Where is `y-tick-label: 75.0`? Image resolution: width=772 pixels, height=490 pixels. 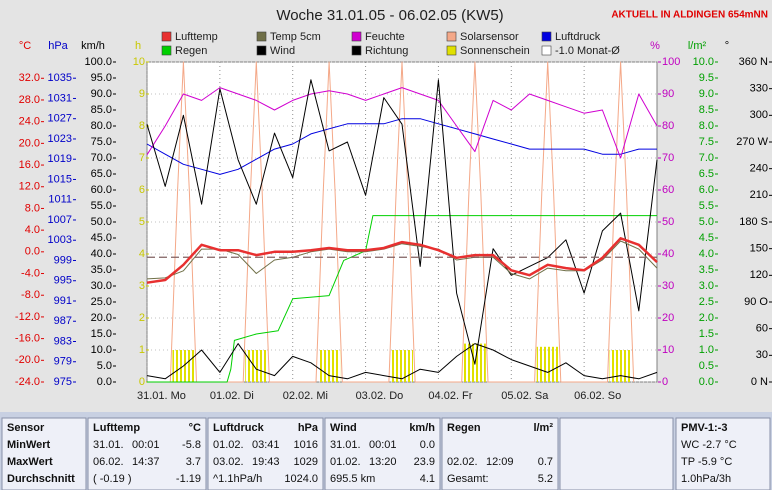
y-tick-label: 75.0 is located at coordinates (101, 142).